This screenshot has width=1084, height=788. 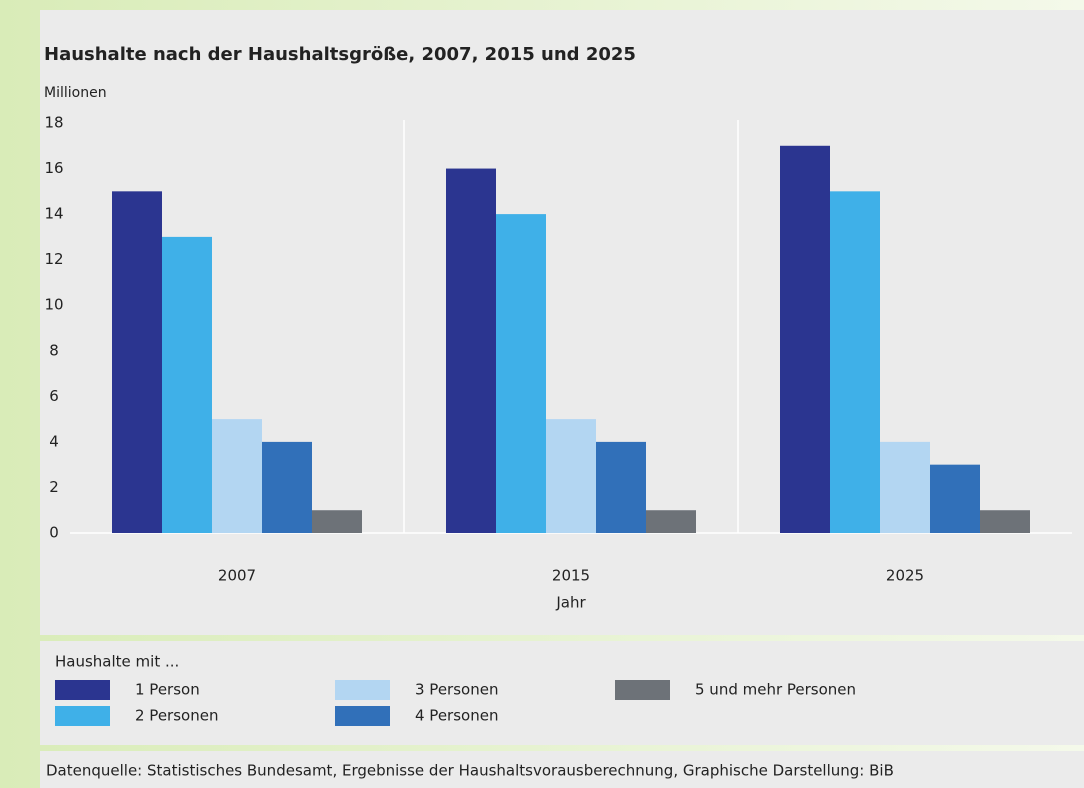 I want to click on legend-label: 3 Personen, so click(x=456, y=690).